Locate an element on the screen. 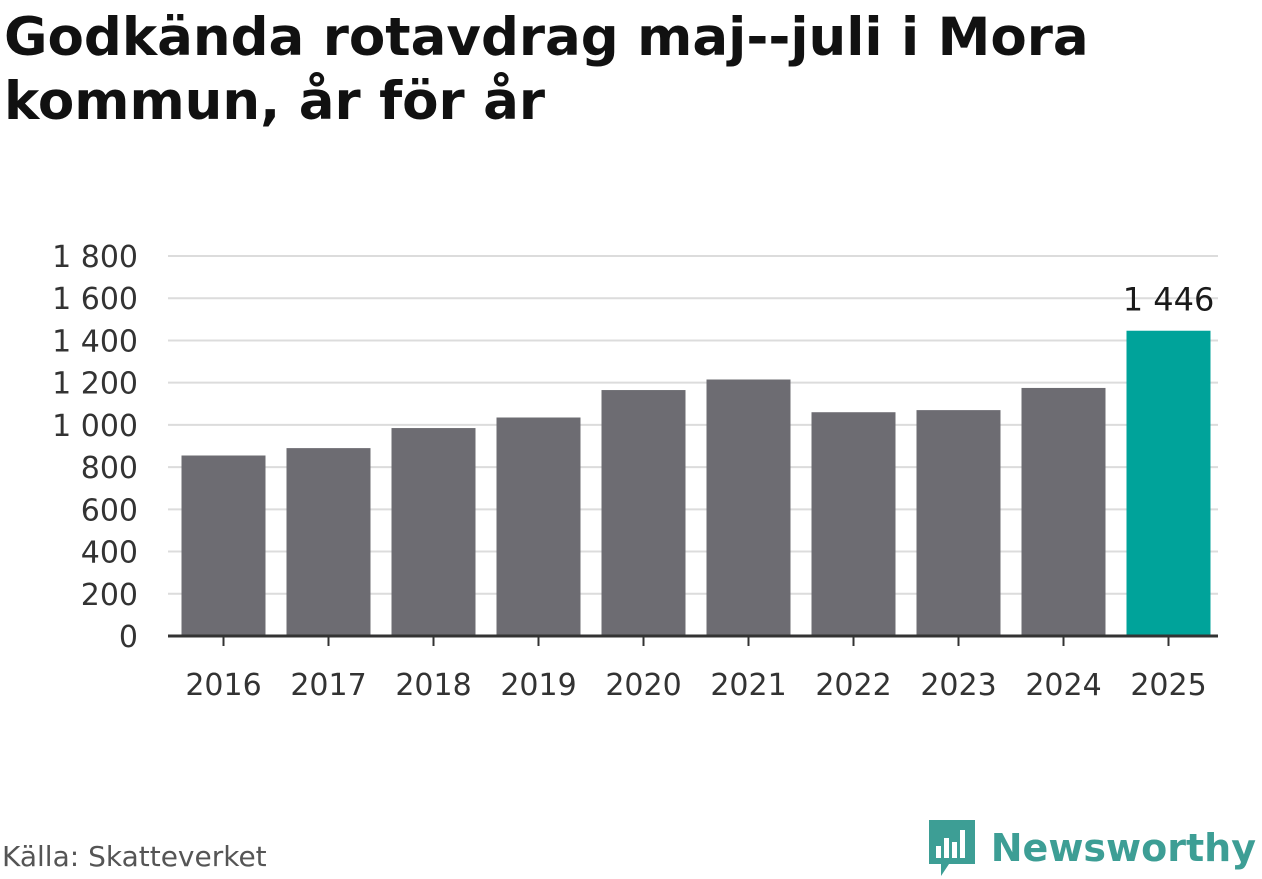  x-axis: 2016 2017 2018 2019 2020 2021 2022 2023 2024 2025 is located at coordinates (693, 668).